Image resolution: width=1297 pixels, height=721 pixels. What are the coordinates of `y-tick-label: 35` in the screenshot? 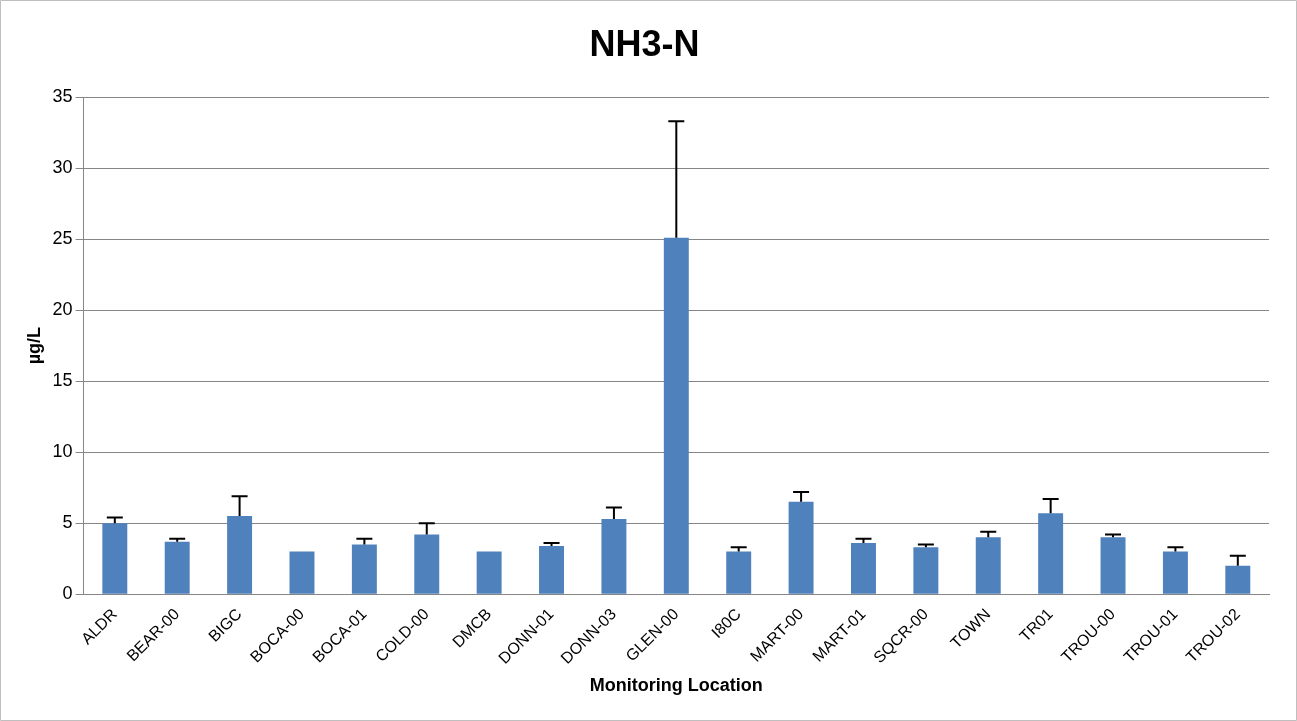 It's located at (62, 96).